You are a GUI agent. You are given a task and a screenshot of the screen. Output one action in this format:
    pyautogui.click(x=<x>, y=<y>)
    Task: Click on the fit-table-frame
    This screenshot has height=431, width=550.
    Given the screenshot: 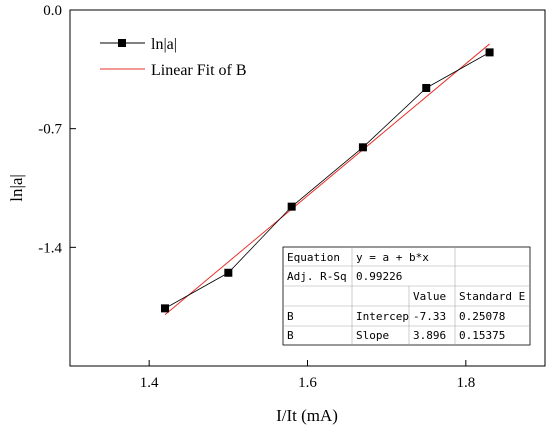 What is the action you would take?
    pyautogui.click(x=406, y=296)
    